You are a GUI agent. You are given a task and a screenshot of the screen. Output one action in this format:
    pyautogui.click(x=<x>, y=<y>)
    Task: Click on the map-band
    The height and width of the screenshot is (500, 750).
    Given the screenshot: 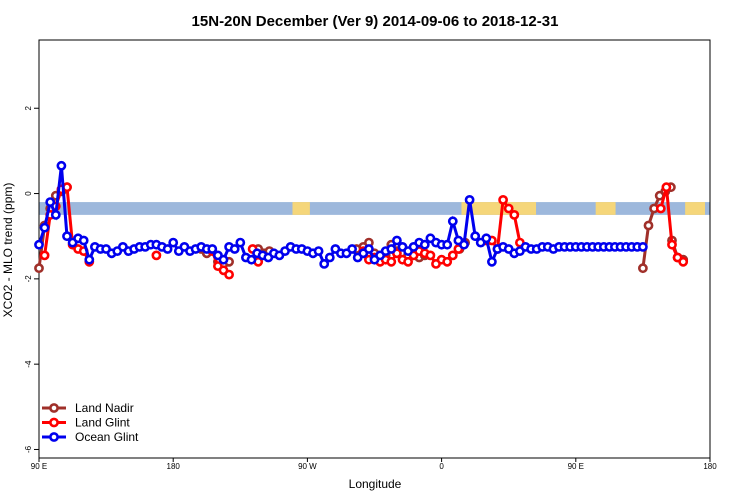 What is the action you would take?
    pyautogui.click(x=374, y=208)
    